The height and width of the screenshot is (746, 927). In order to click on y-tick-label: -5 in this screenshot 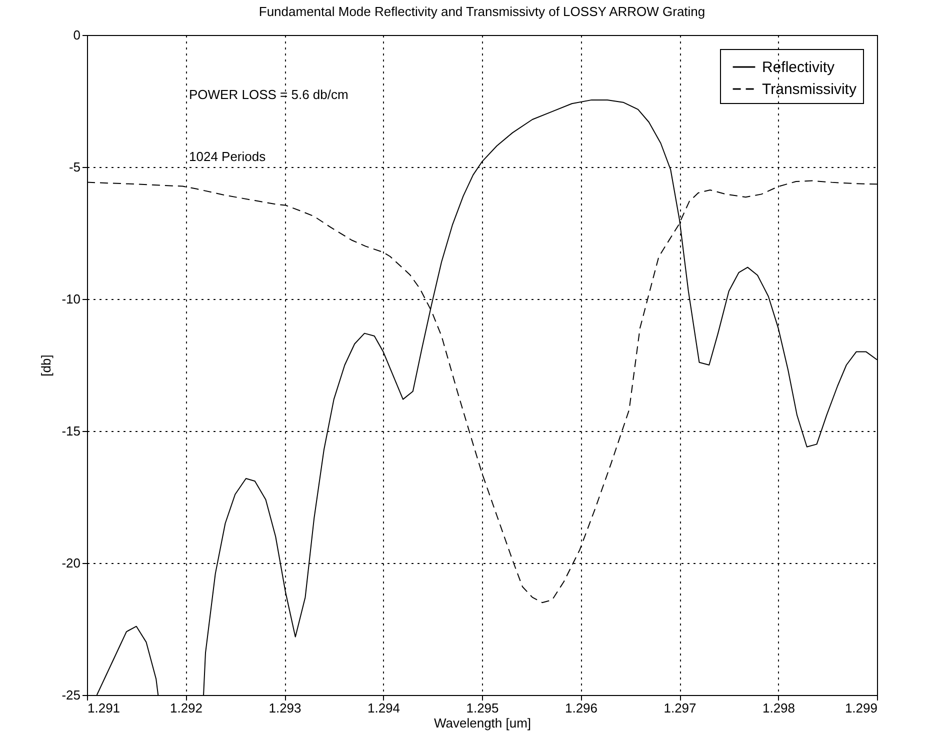, I will do `click(74, 167)`.